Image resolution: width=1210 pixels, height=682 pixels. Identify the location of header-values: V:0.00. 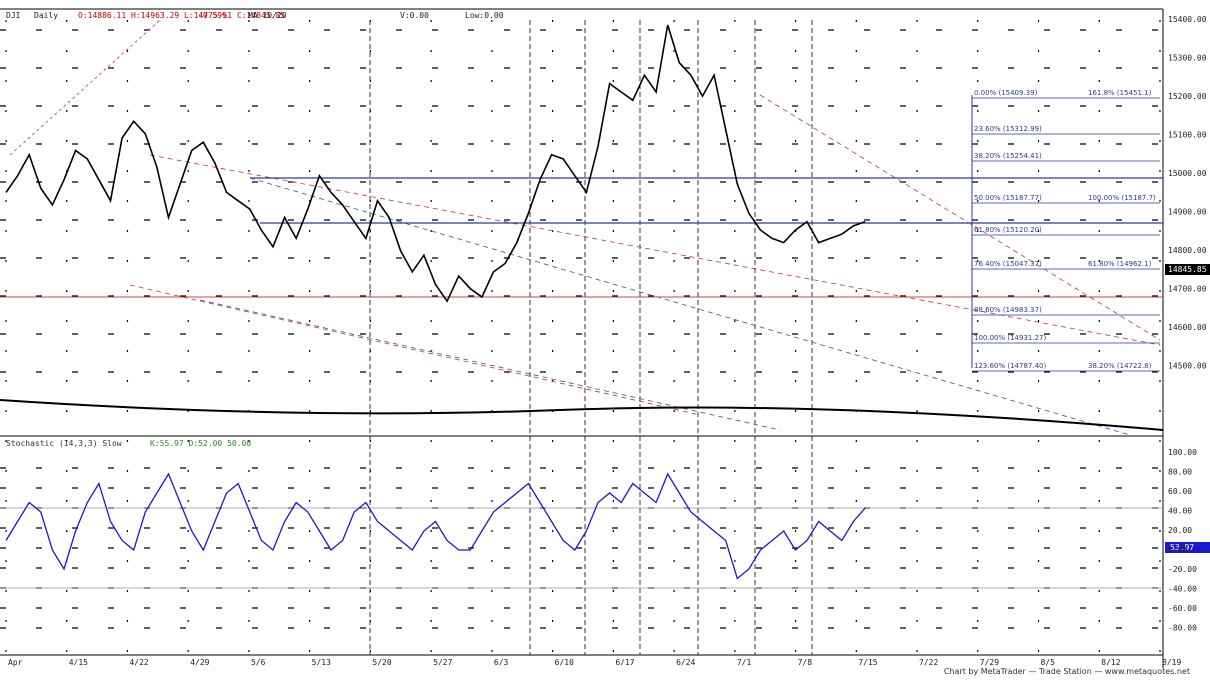
(414, 15).